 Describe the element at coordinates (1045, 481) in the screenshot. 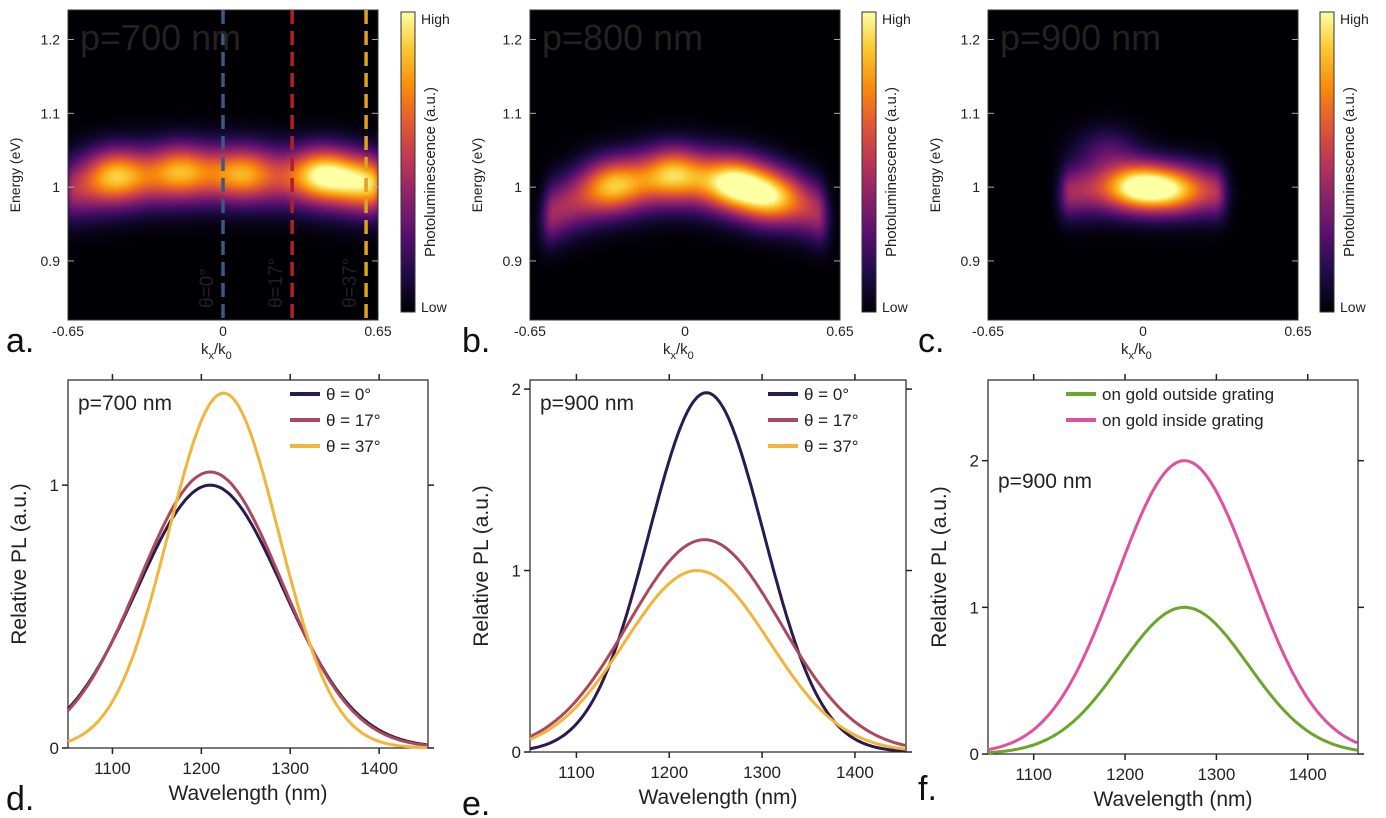

I see `panel-annotation: p=900 nm` at that location.